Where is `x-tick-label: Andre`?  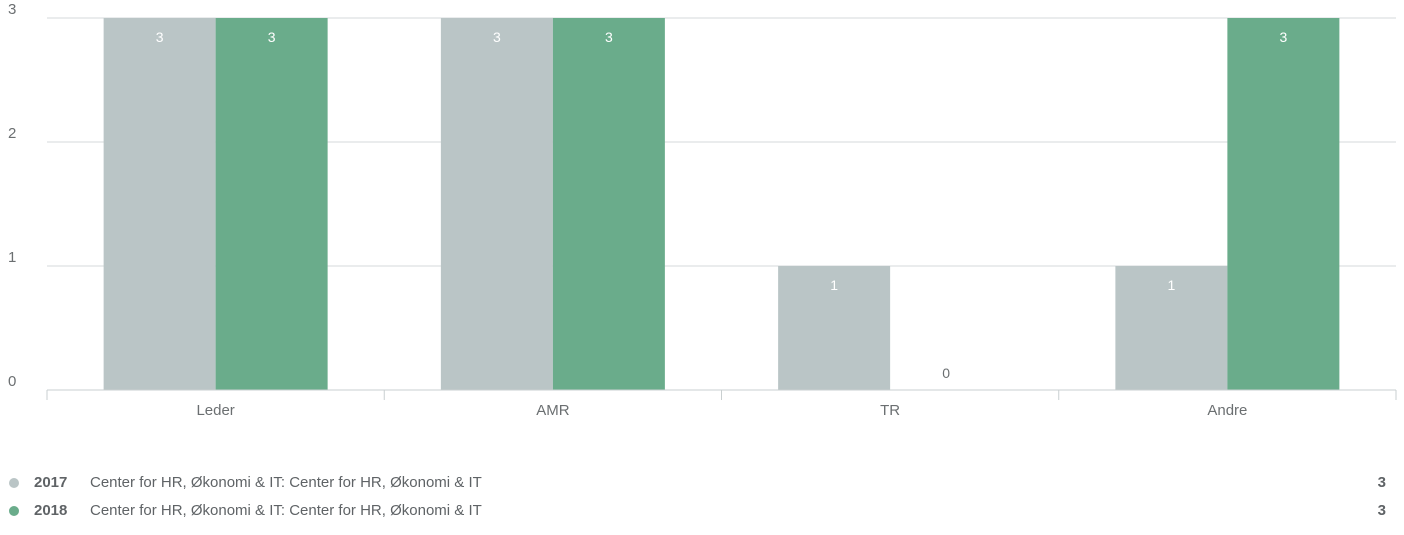 x-tick-label: Andre is located at coordinates (1227, 410).